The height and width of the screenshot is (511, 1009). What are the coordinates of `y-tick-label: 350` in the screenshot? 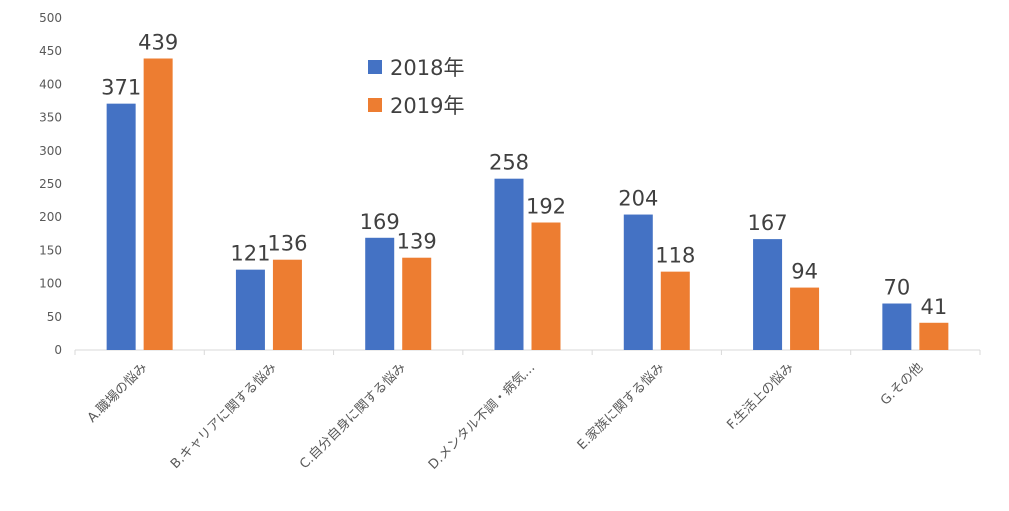 It's located at (50, 118).